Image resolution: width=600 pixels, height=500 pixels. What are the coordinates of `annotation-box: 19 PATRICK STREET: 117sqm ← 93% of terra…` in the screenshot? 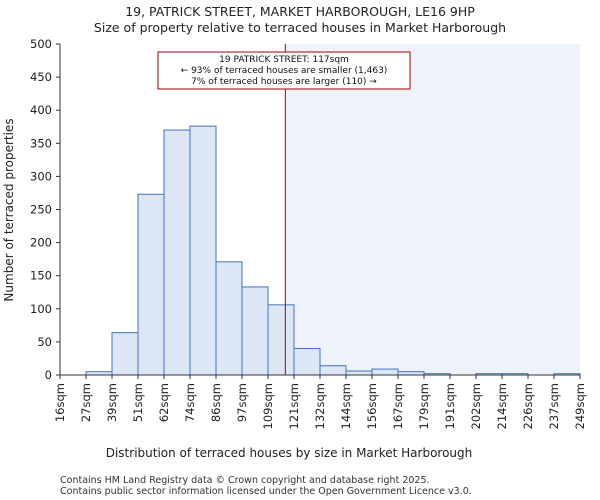 It's located at (284, 70).